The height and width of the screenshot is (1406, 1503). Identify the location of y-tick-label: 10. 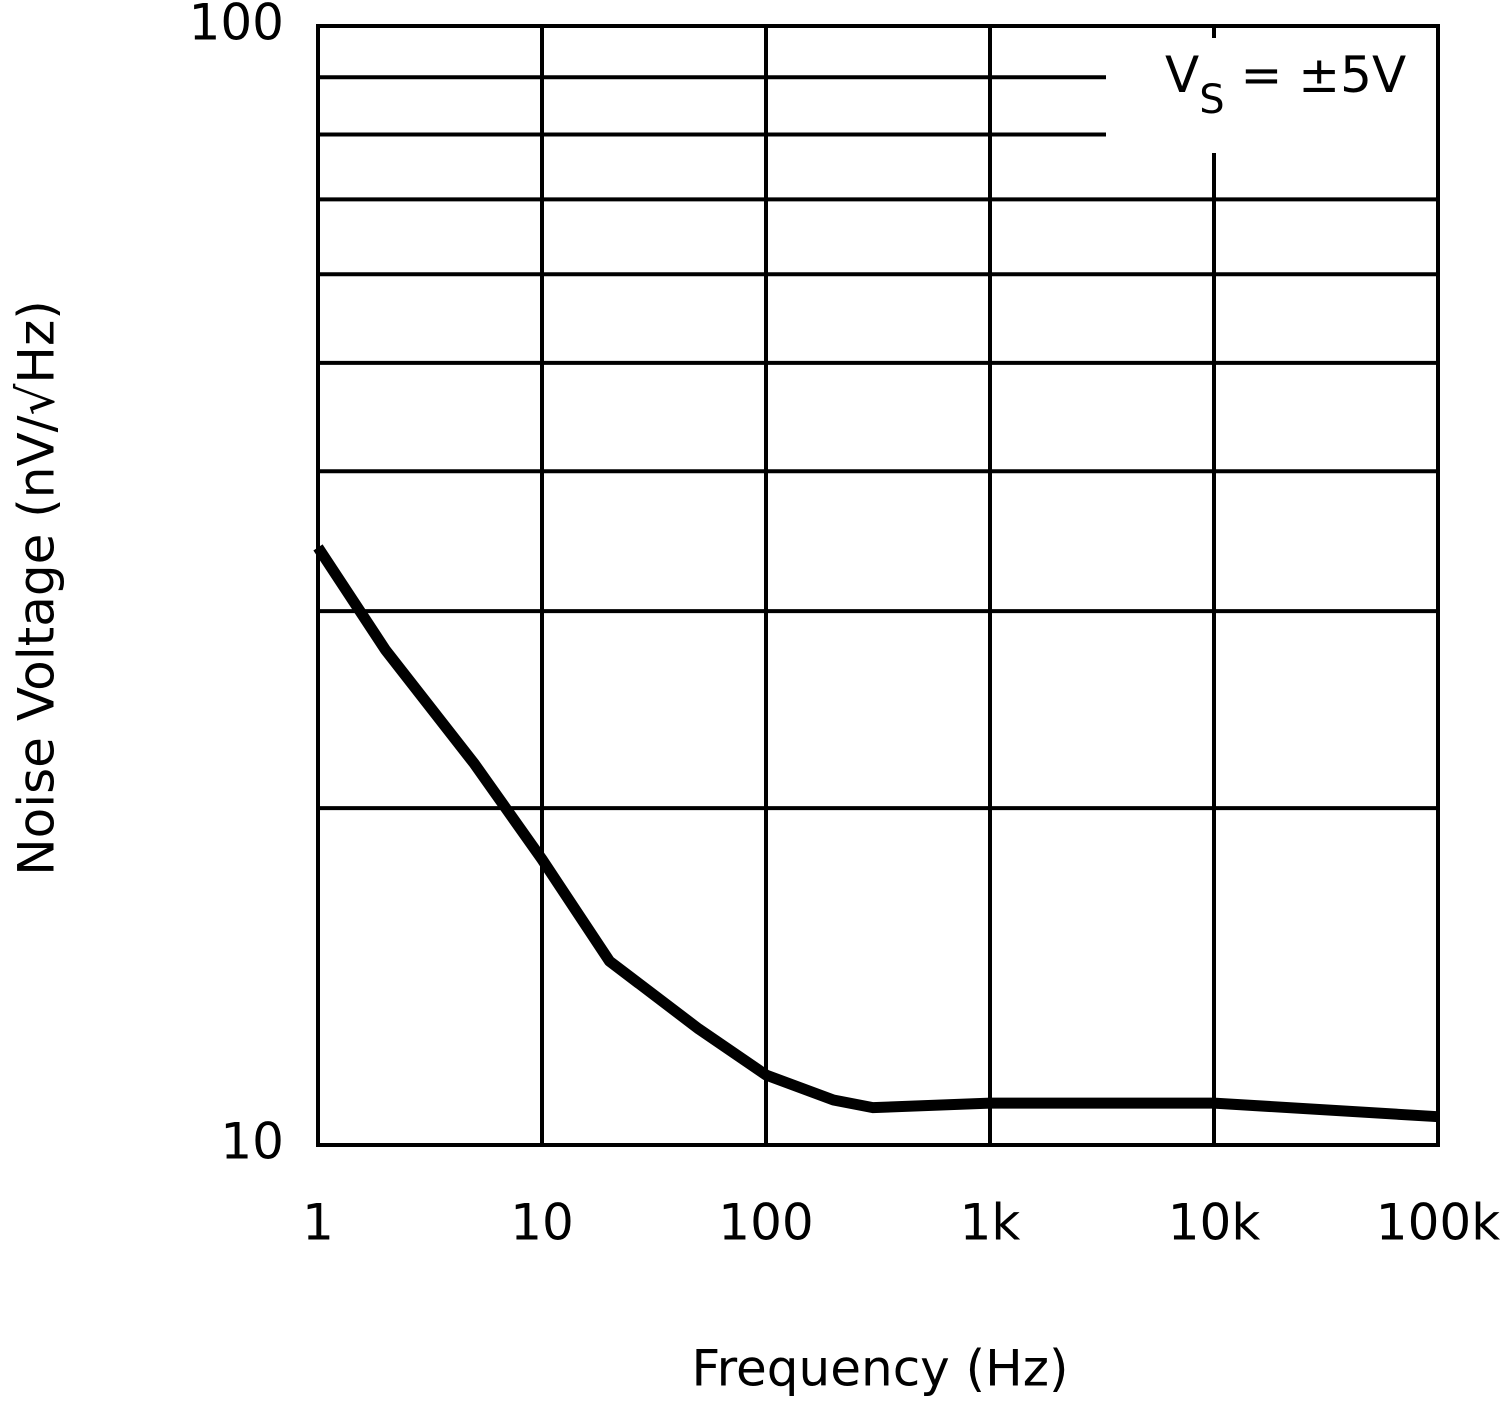
(252, 1142).